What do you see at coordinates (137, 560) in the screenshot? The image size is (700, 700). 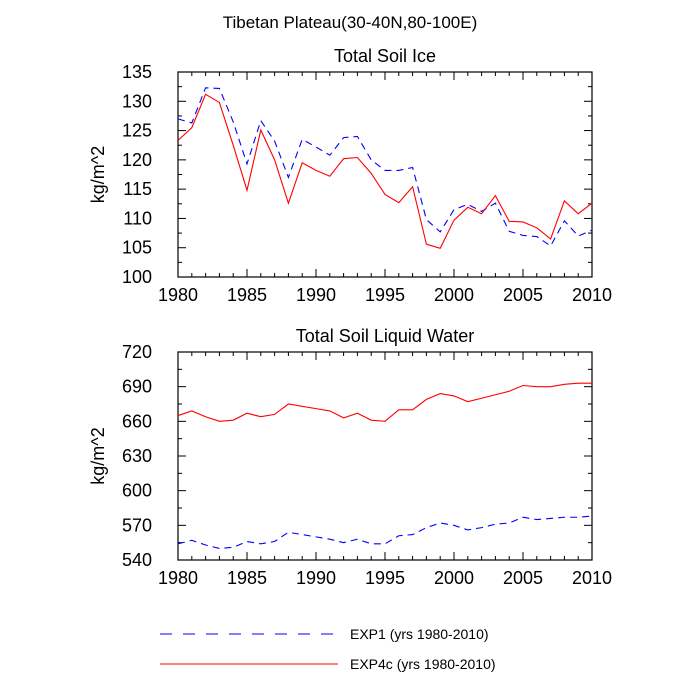 I see `y-tick-label: 540` at bounding box center [137, 560].